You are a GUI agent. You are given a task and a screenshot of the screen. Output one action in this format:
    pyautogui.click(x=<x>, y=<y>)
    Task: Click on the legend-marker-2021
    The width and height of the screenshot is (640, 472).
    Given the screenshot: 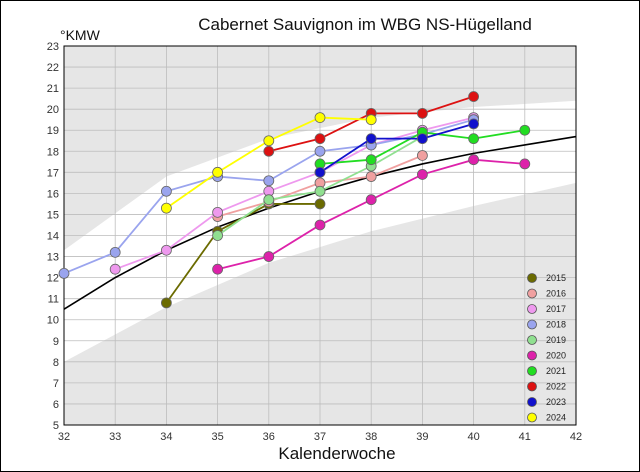 What is the action you would take?
    pyautogui.click(x=532, y=371)
    